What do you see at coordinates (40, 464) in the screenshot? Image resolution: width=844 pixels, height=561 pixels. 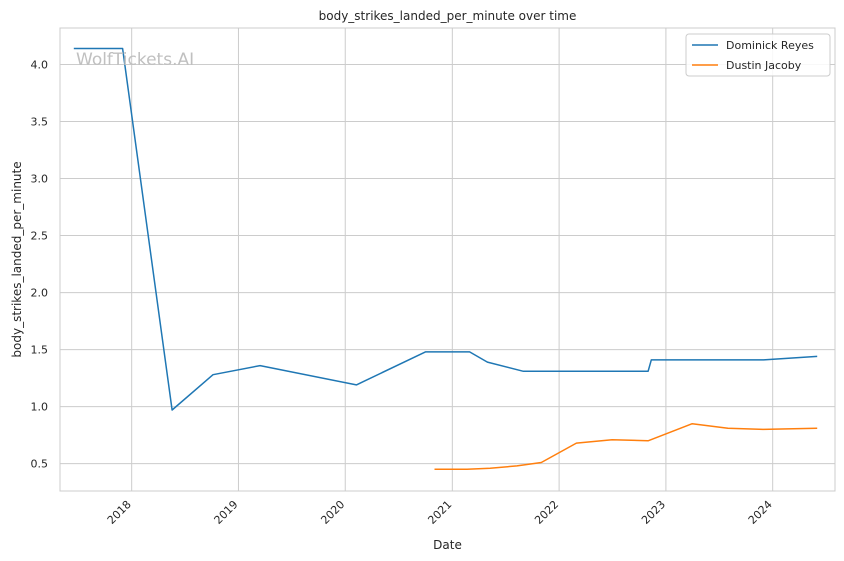 I see `y-tick-label: 0.5` at bounding box center [40, 464].